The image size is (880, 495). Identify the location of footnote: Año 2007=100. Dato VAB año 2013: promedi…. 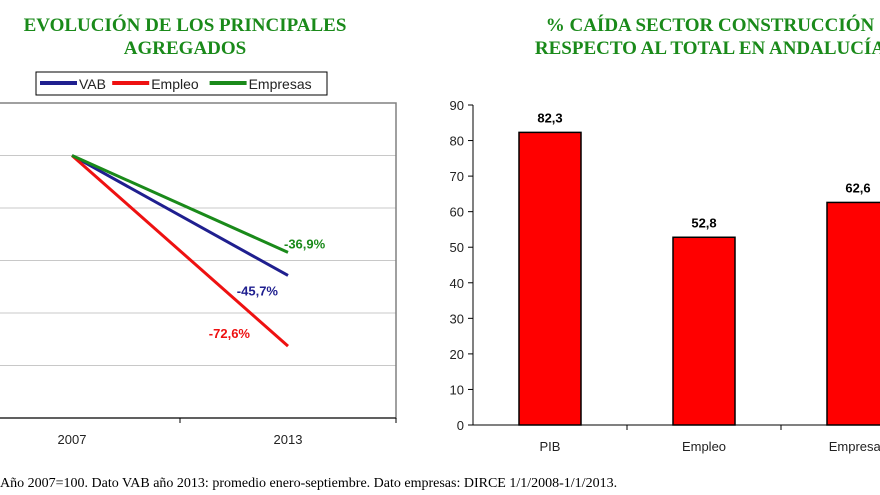
(309, 483).